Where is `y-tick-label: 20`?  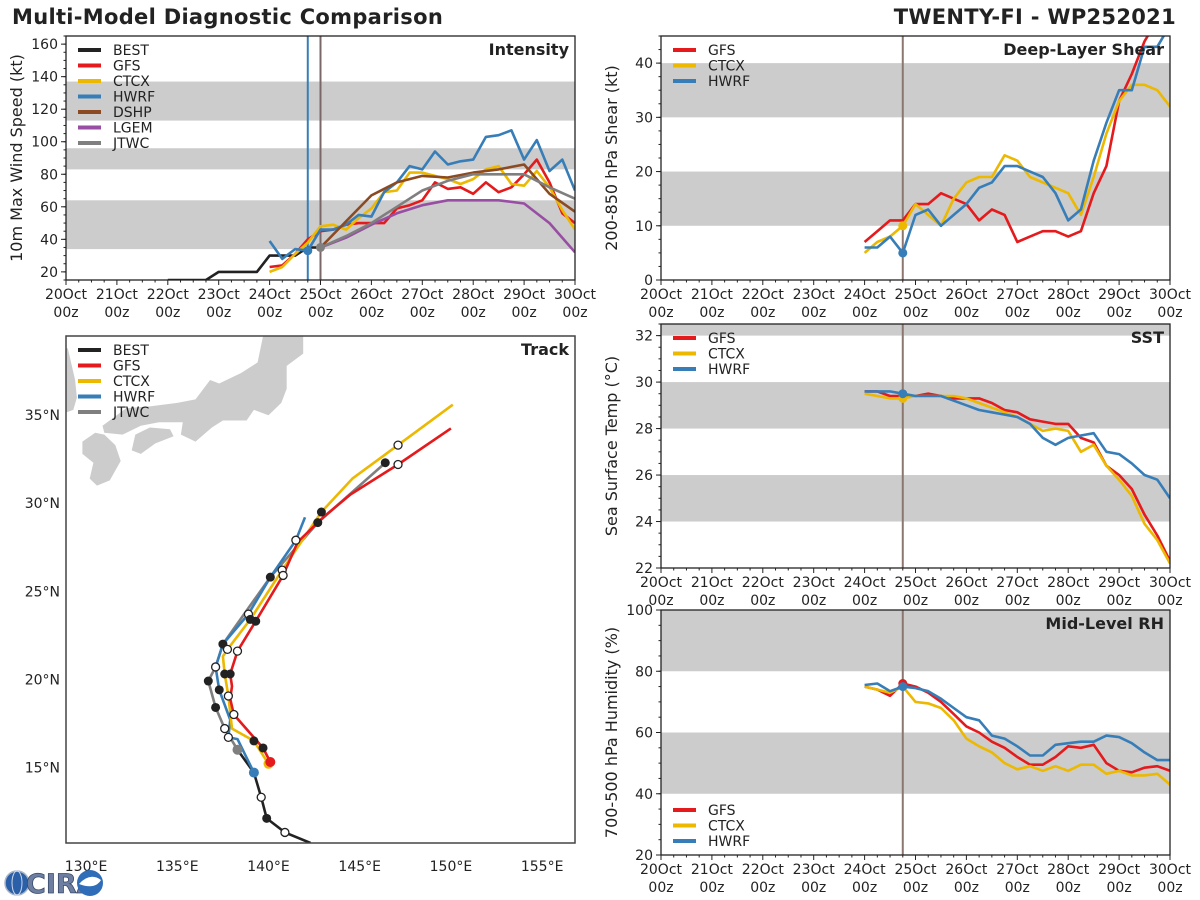
y-tick-label: 20 is located at coordinates (49, 273).